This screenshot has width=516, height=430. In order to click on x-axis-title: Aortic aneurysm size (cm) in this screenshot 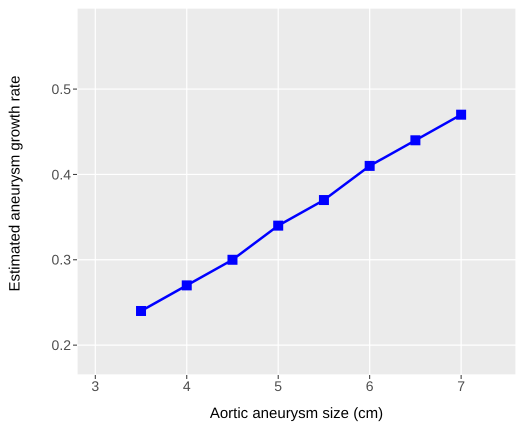, I will do `click(297, 413)`.